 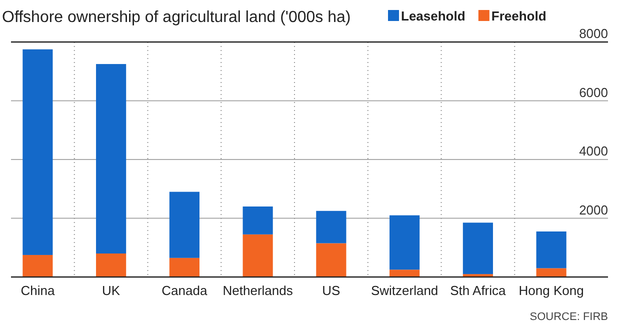 I want to click on legend-label: Freehold, so click(x=518, y=16).